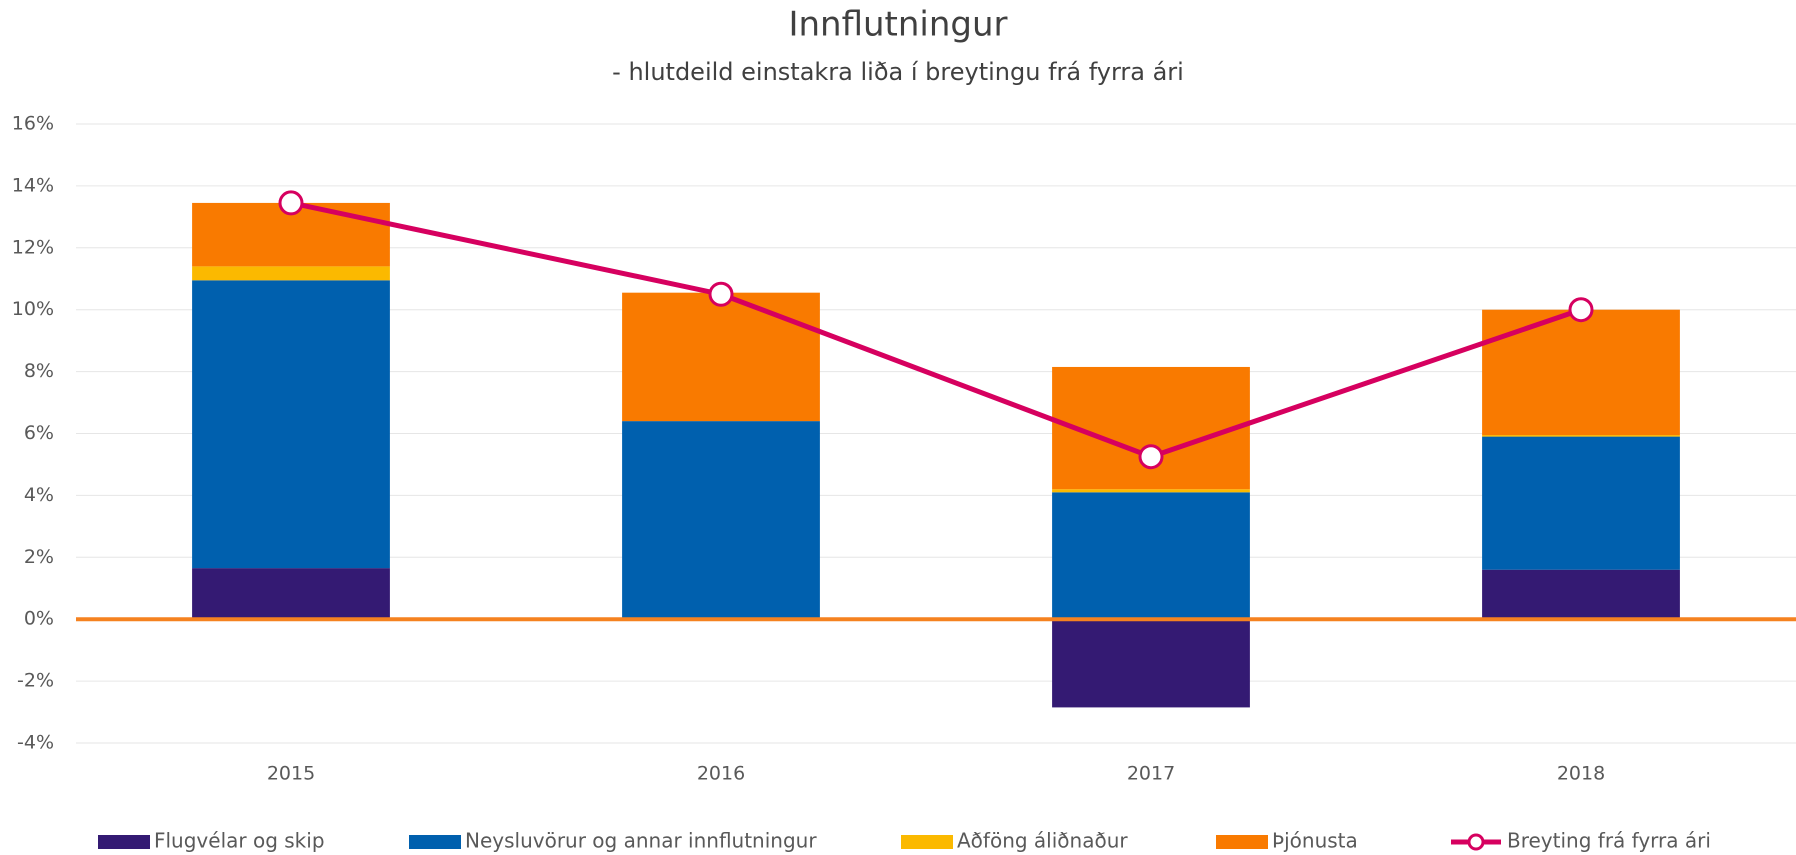 The height and width of the screenshot is (855, 1796). What do you see at coordinates (1315, 841) in the screenshot?
I see `legend-label: Þjónusta` at bounding box center [1315, 841].